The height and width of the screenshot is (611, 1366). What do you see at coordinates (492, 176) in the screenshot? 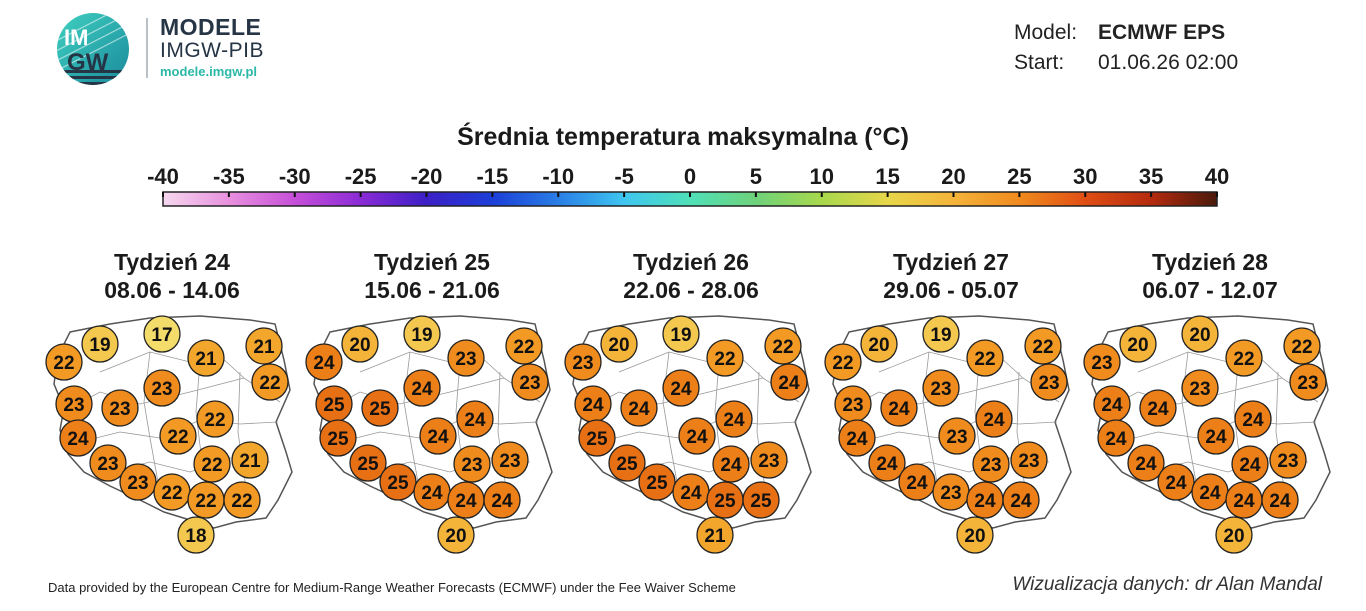
I see `colorbar-tick-label: -15` at bounding box center [492, 176].